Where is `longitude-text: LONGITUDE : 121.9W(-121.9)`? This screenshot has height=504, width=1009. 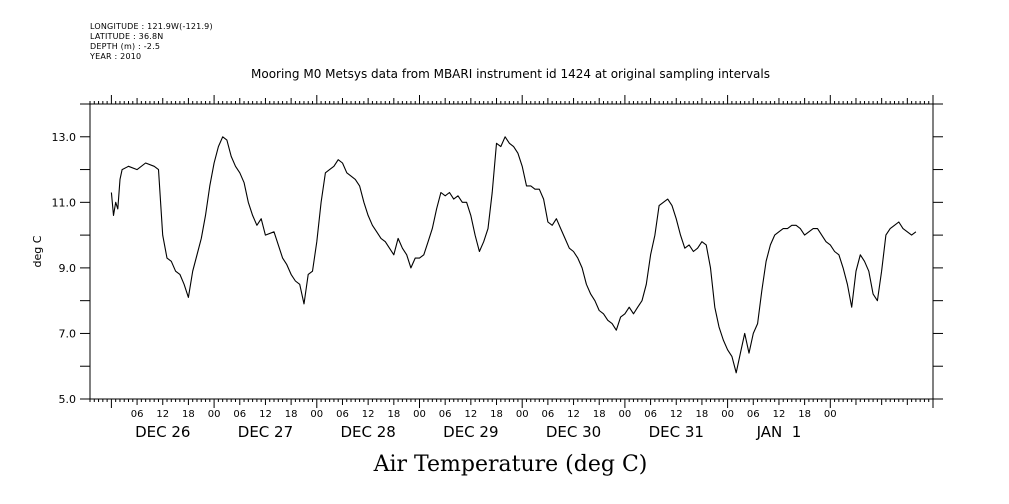 longitude-text: LONGITUDE : 121.9W(-121.9) is located at coordinates (151, 26).